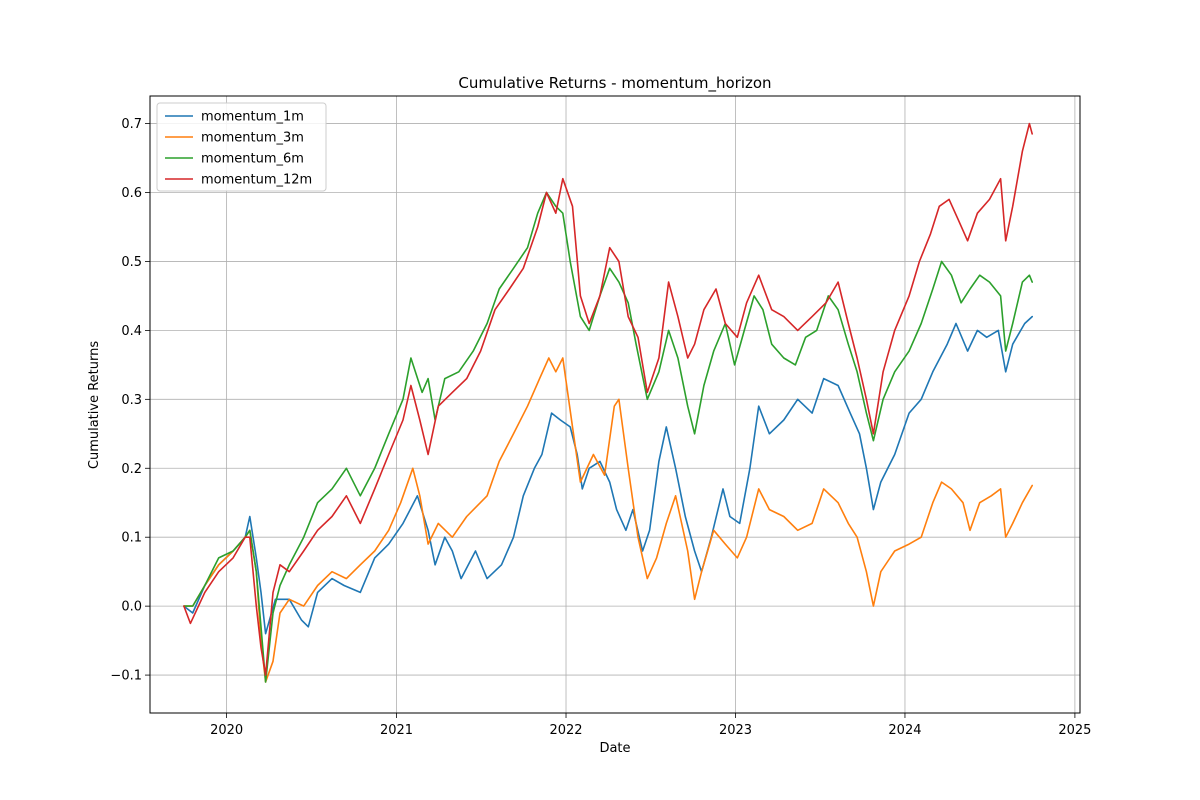 The image size is (1200, 800). I want to click on legend-label: momentum_1m, so click(252, 117).